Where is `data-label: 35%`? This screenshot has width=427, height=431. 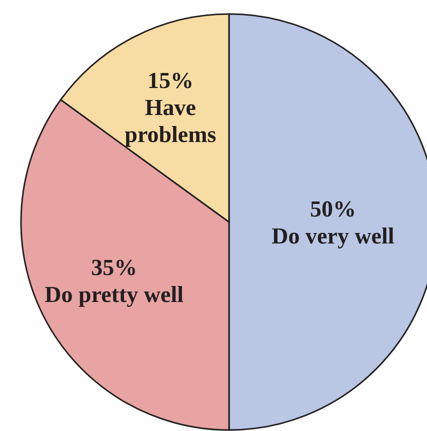
data-label: 35% is located at coordinates (114, 267).